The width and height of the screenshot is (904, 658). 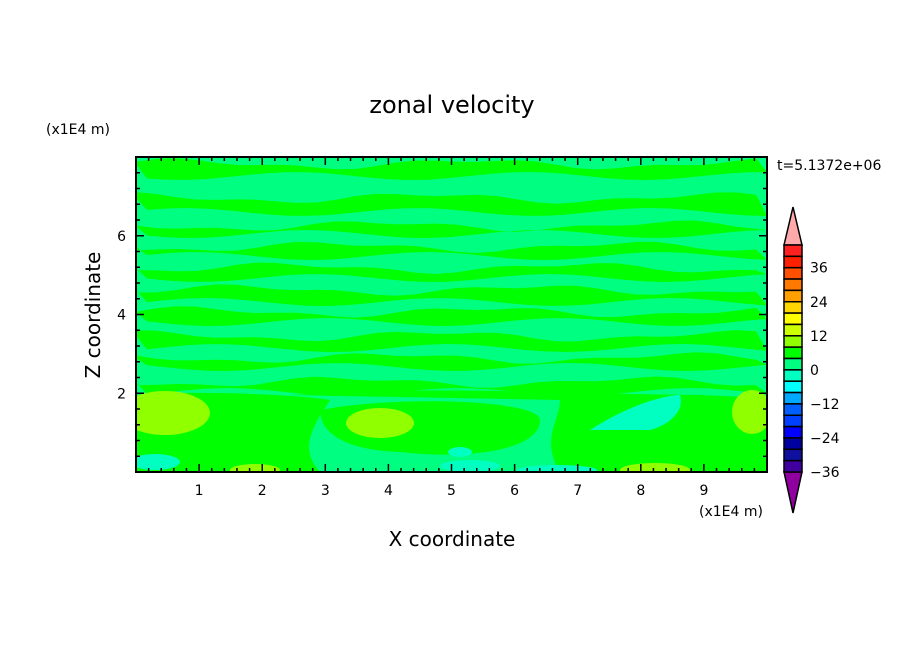 What do you see at coordinates (577, 491) in the screenshot?
I see `x-tick-label: 7` at bounding box center [577, 491].